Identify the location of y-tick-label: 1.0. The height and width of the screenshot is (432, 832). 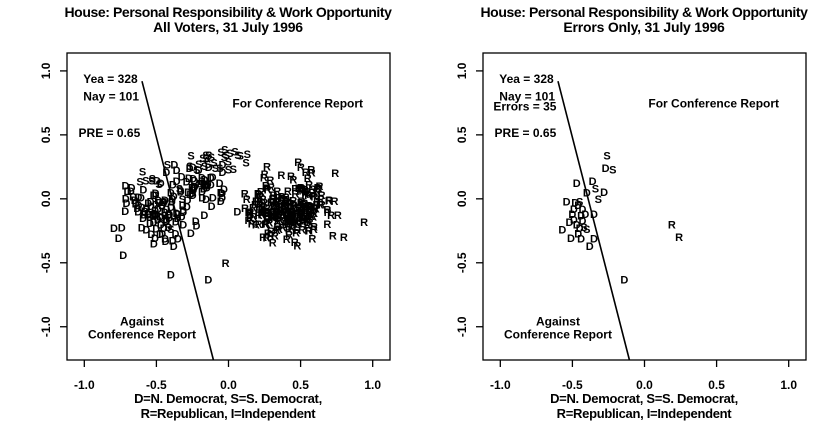
(46, 70).